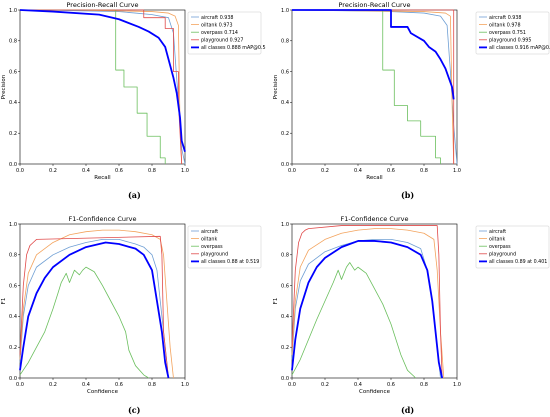  I want to click on legend-label: all classes 0.88 at 0.519, so click(230, 262).